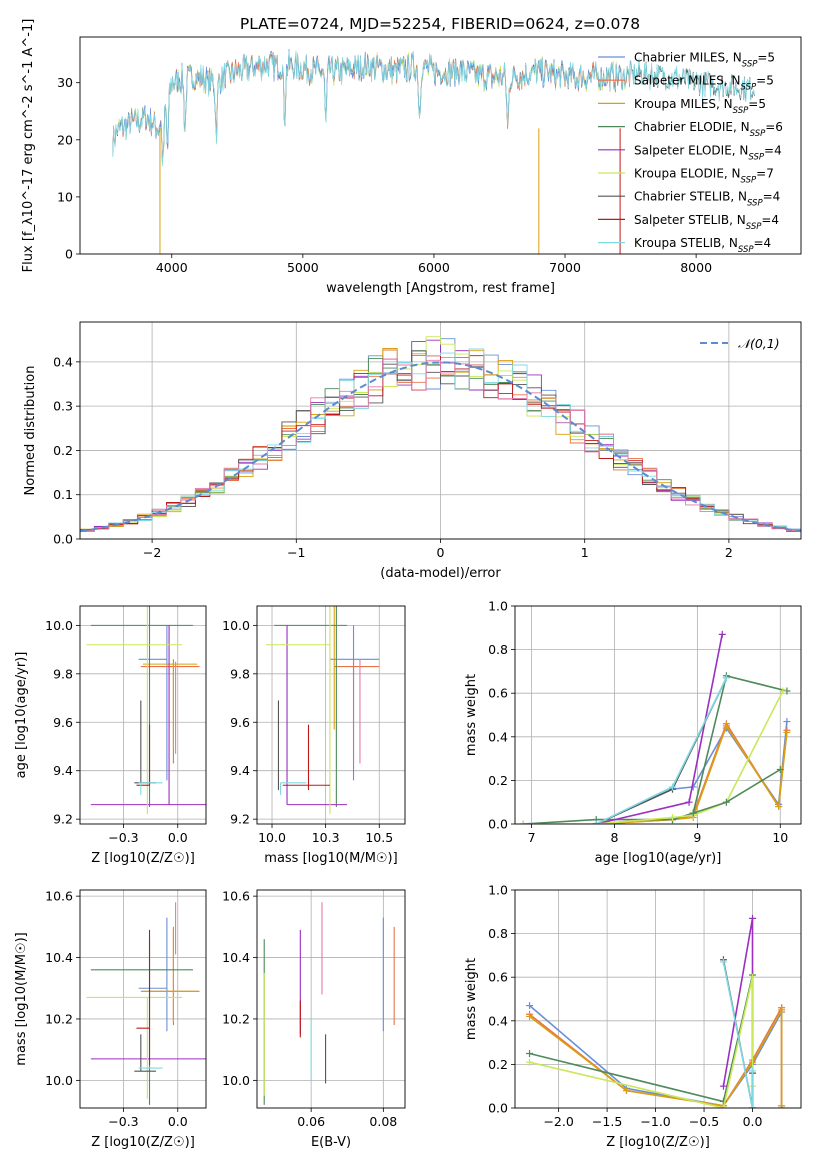 Image resolution: width=819 pixels, height=1170 pixels. What do you see at coordinates (69, 254) in the screenshot?
I see `y-tick-label: 0` at bounding box center [69, 254].